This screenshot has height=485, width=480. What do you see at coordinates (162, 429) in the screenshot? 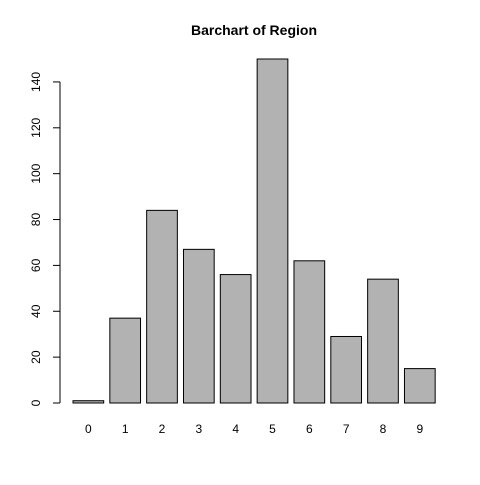
I see `x-tick-label: 2` at bounding box center [162, 429].